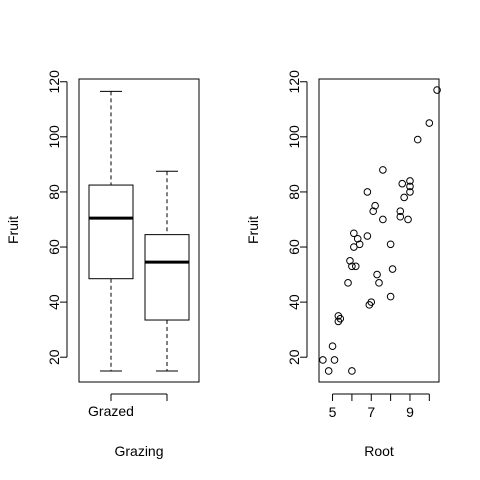  What do you see at coordinates (297, 217) in the screenshot?
I see `scatter-y-axis: 20 40 60 80 100 120` at bounding box center [297, 217].